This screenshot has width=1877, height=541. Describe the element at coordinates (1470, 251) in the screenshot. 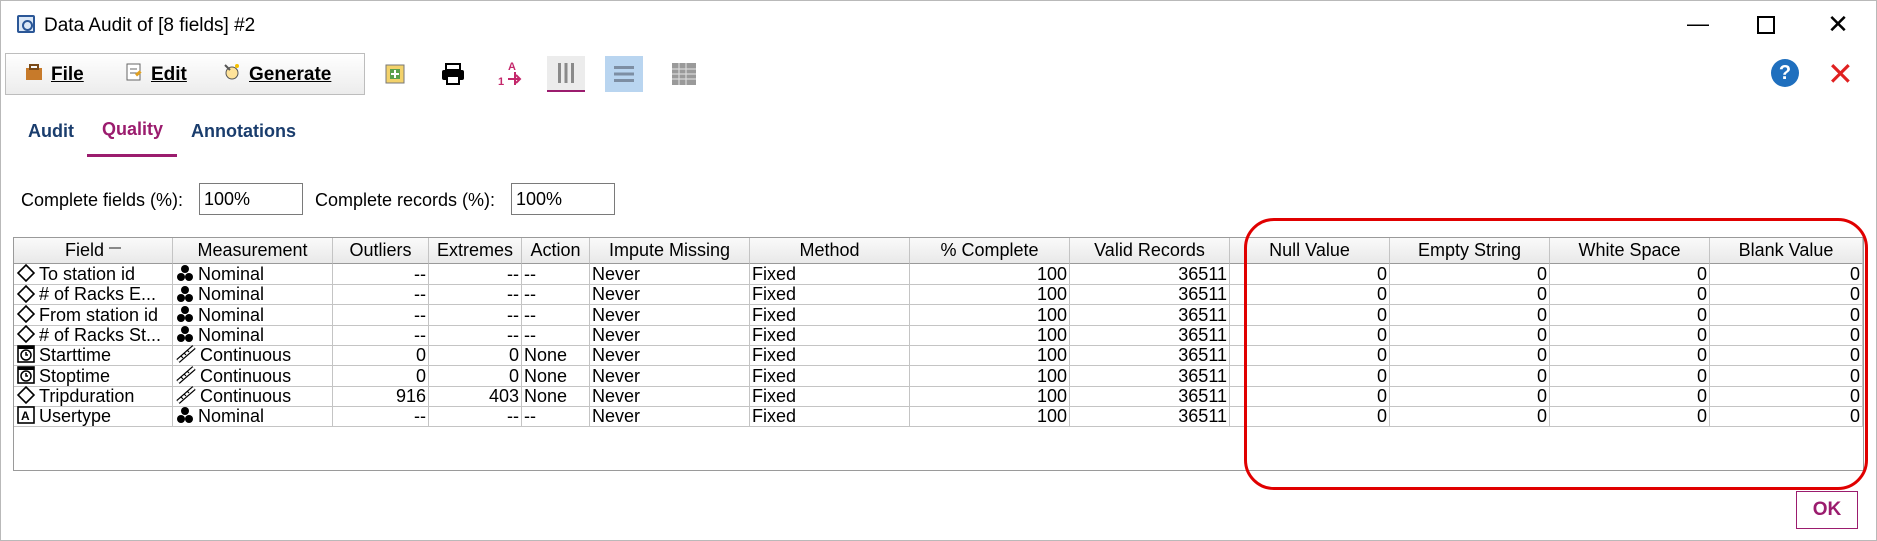

I see `header-empty-string: Empty String` at that location.